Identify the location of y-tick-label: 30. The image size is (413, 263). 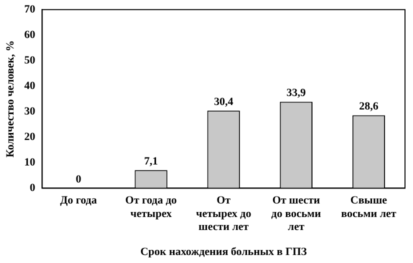
(30, 112).